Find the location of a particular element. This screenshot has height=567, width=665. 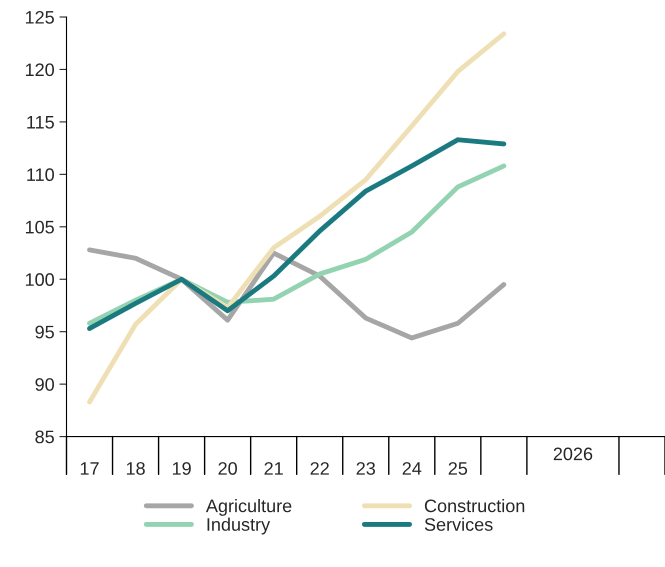

text: 2026 is located at coordinates (573, 454).